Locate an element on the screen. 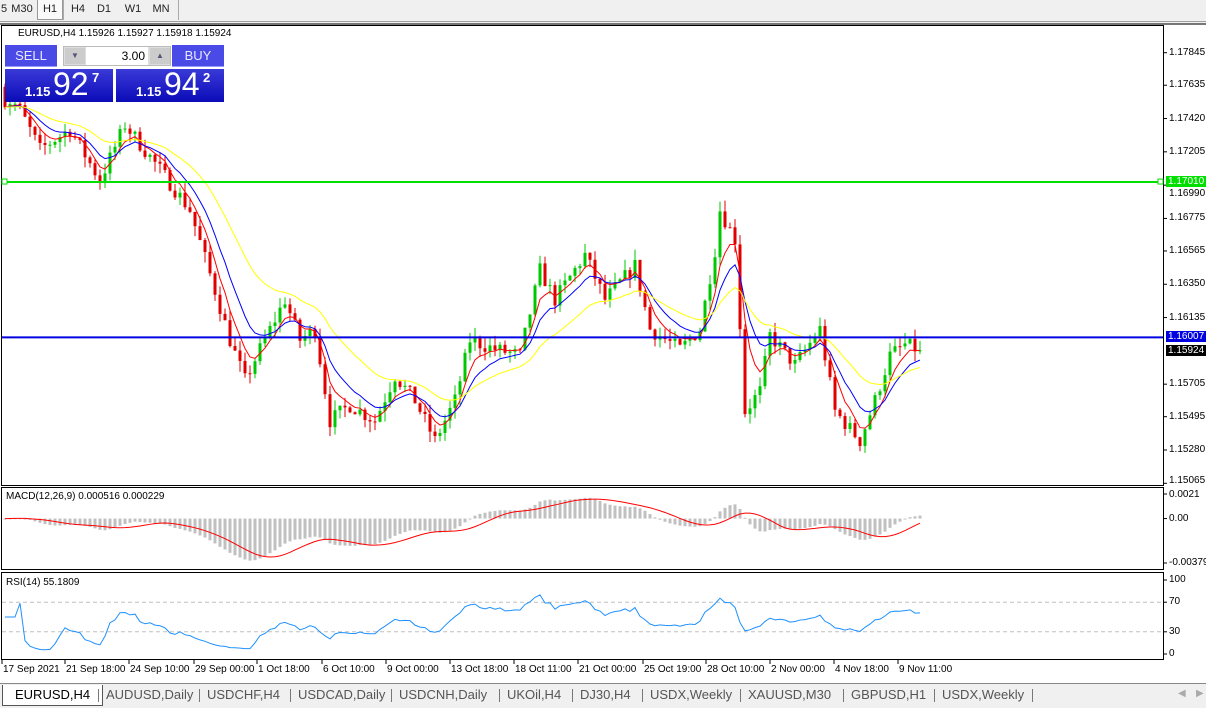 This screenshot has height=708, width=1206. tab-dj30-h4: DJ30,H4 is located at coordinates (605, 694).